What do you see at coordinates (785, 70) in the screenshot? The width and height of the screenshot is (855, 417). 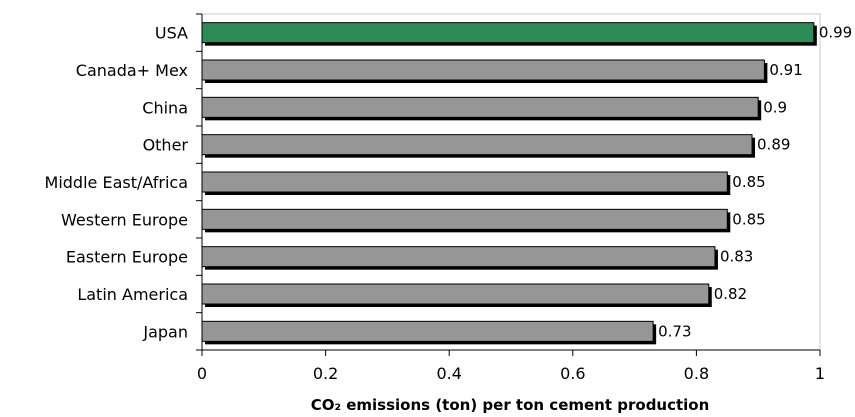 I see `data-label: 0.91` at bounding box center [785, 70].